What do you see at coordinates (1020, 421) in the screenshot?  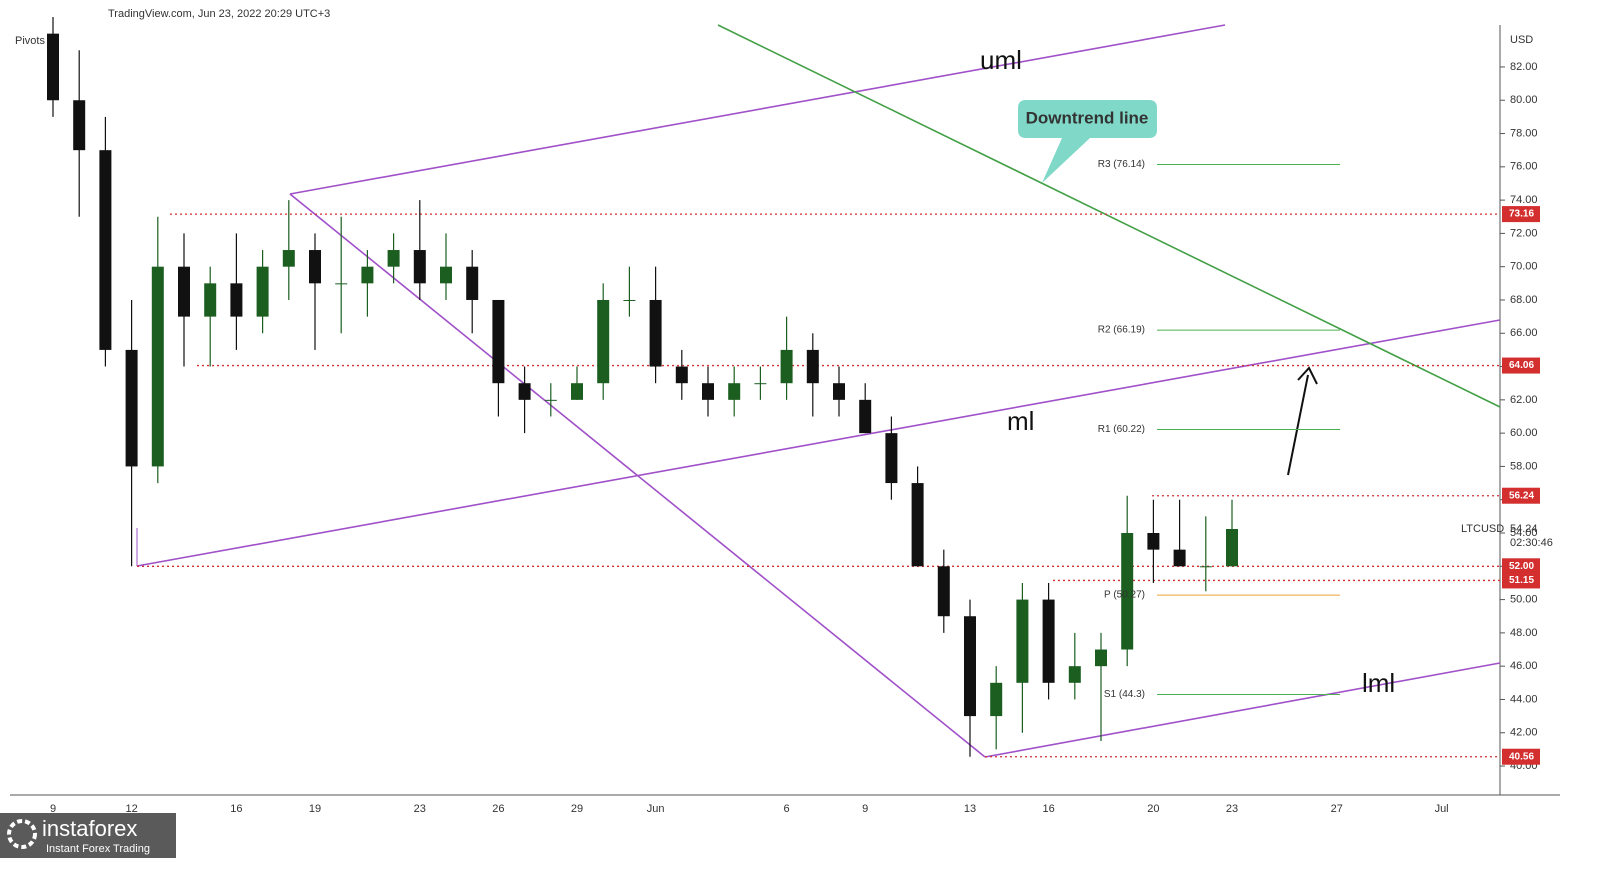 I see `ml-label: ml` at bounding box center [1020, 421].